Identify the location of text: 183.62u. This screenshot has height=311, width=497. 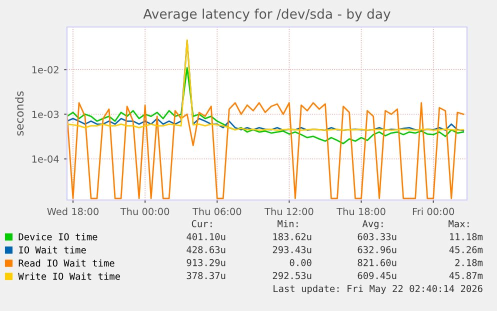
(292, 236).